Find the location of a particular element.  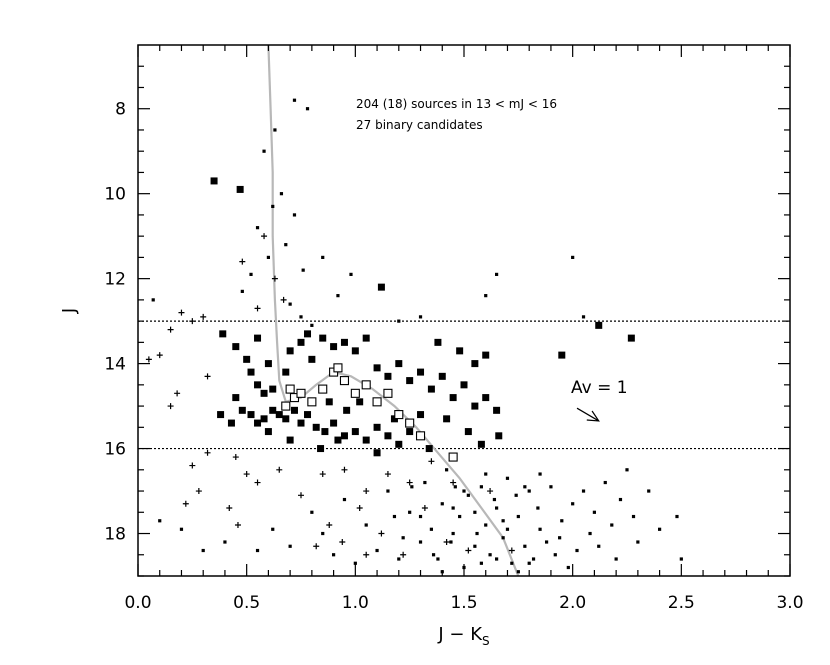

y-tick-label: 12 is located at coordinates (115, 280).